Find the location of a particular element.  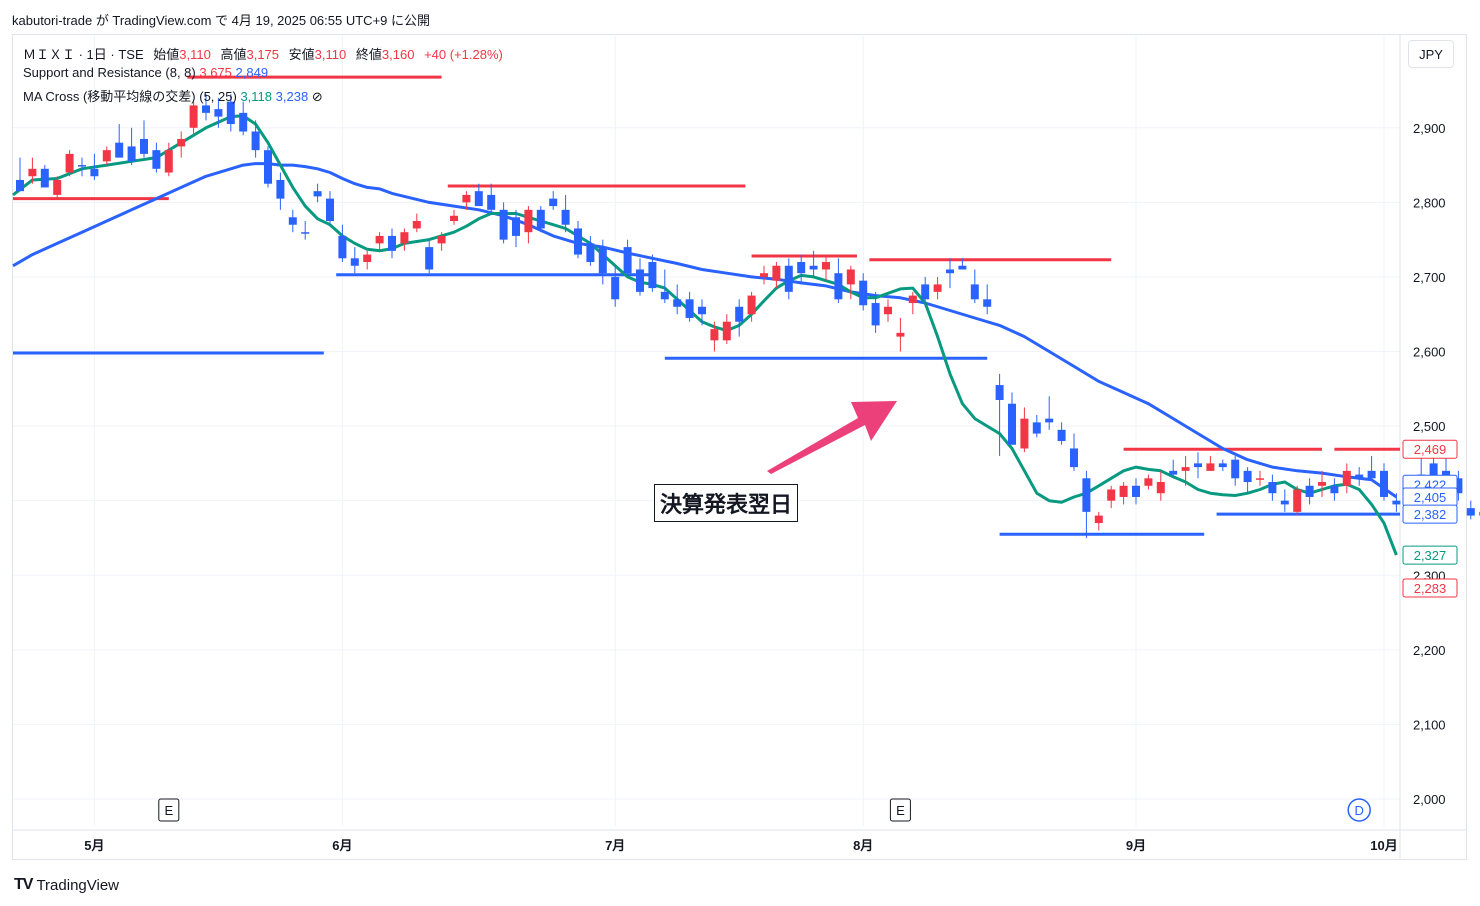

high-label: 高値 is located at coordinates (233, 54).